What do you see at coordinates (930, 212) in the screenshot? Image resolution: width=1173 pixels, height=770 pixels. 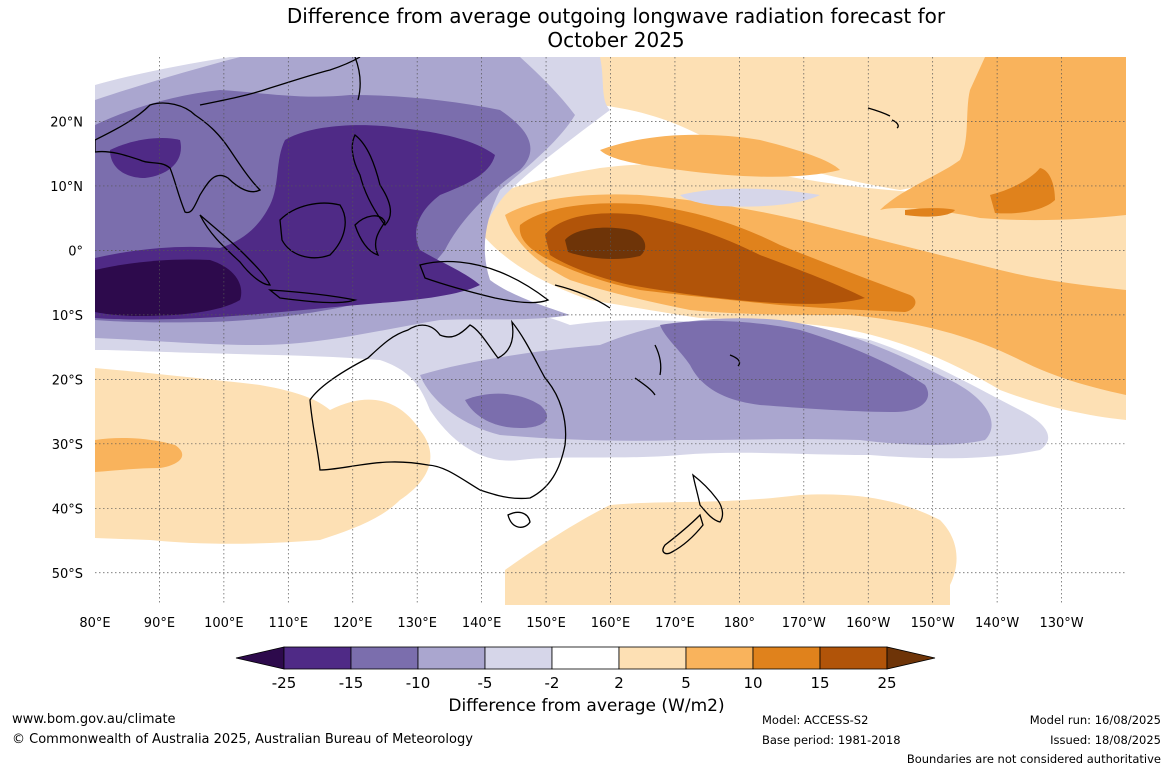 I see `pos-10-15-north-pacific-b` at bounding box center [930, 212].